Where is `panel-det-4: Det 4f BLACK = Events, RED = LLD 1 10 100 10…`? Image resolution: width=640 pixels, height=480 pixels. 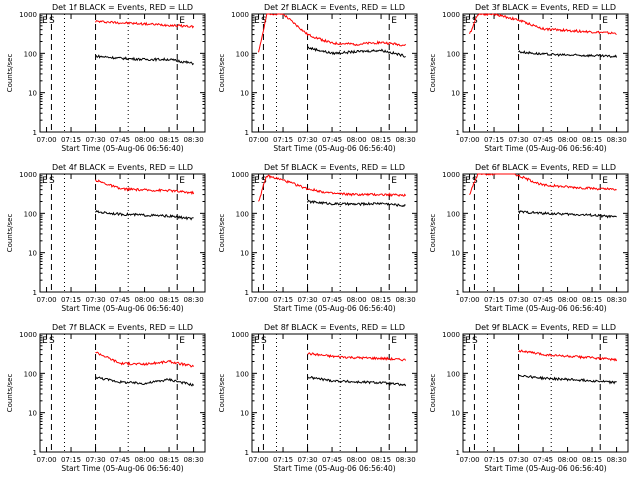
panel-det-4: Det 4f BLACK = Events, RED = LLD 1 10 100 10… is located at coordinates (106, 238).